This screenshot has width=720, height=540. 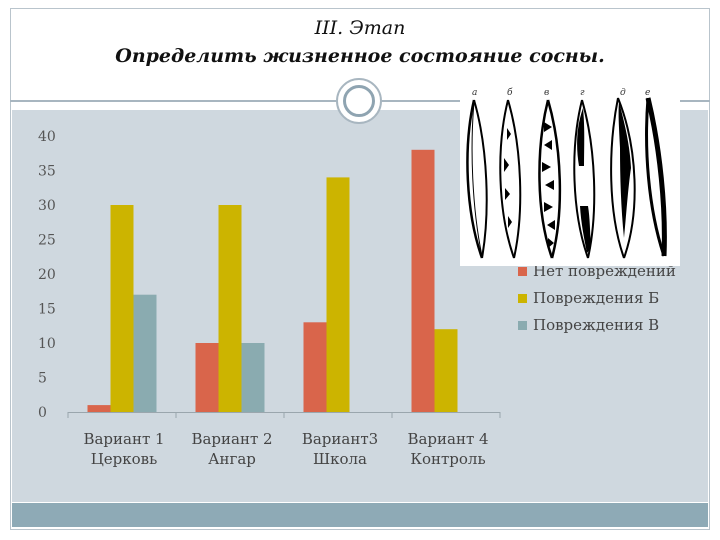 What do you see at coordinates (447, 459) in the screenshot?
I see `x-category-label: Контроль` at bounding box center [447, 459].